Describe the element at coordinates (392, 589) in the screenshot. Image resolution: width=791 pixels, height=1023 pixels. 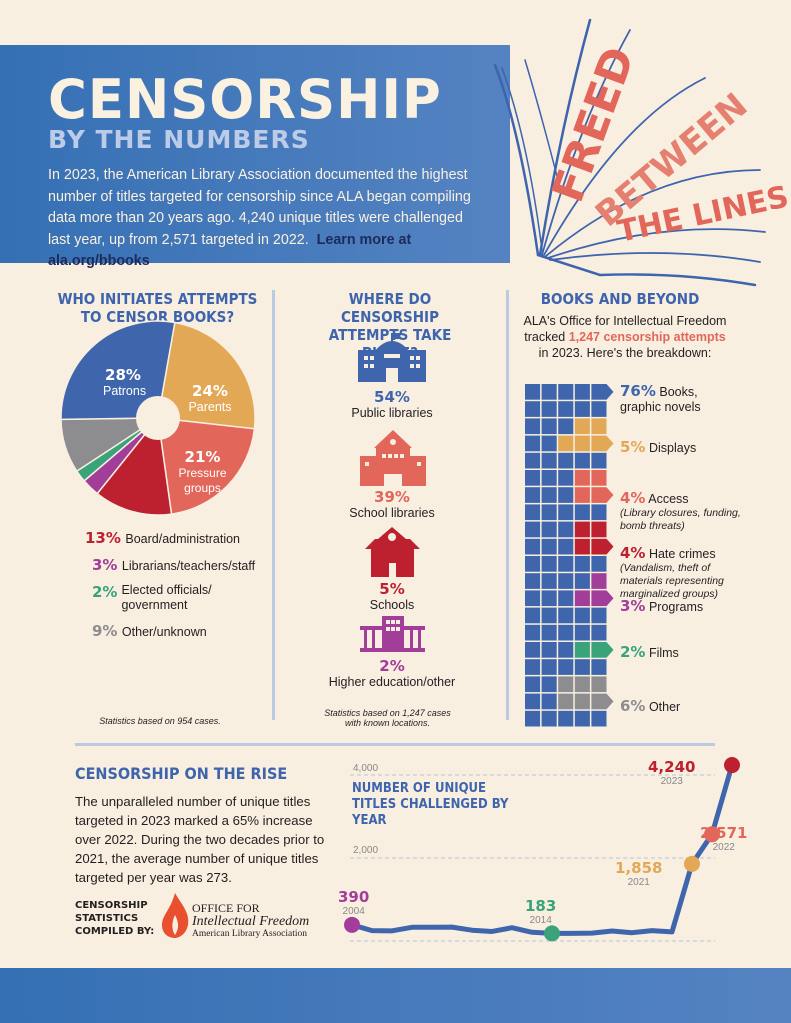
I see `where-pct: 5%` at that location.